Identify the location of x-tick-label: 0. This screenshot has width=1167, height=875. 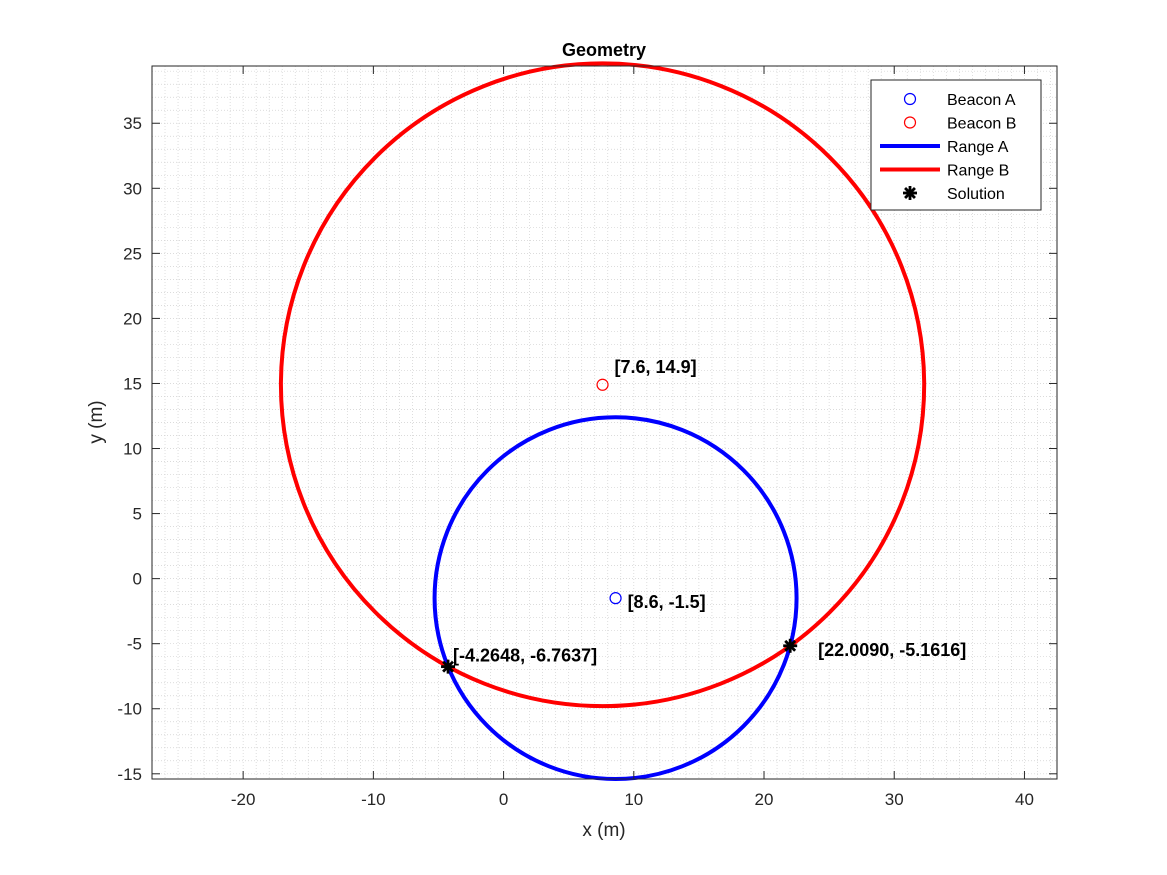
(503, 799).